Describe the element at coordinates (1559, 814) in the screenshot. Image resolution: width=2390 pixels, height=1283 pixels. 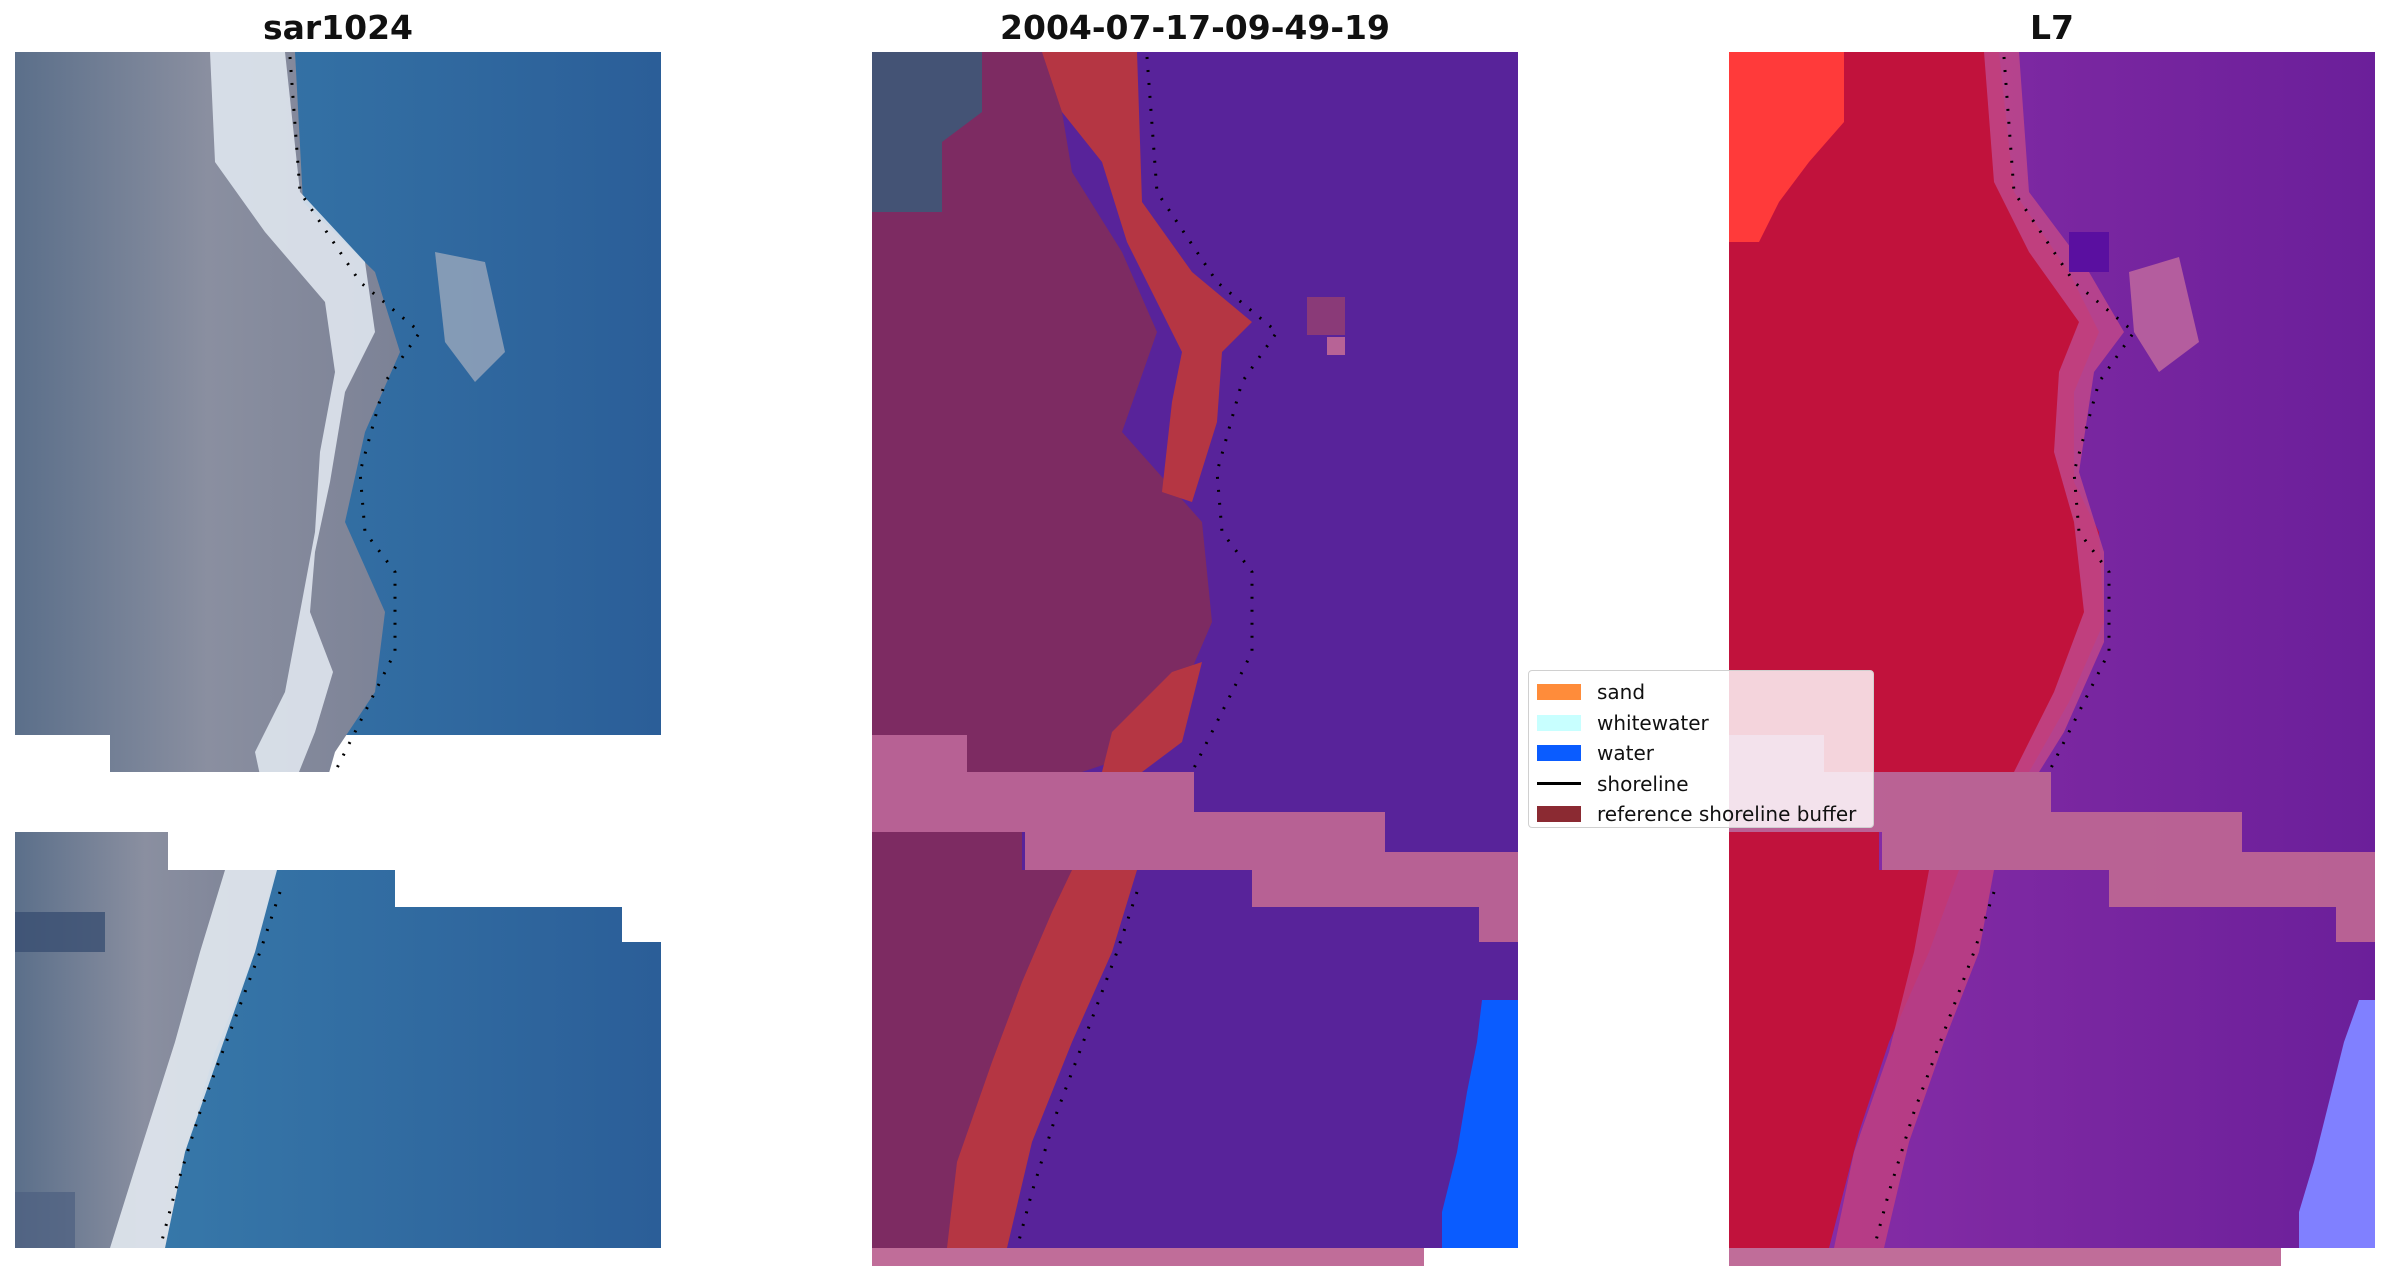
I see `reference-buffer-swatch` at that location.